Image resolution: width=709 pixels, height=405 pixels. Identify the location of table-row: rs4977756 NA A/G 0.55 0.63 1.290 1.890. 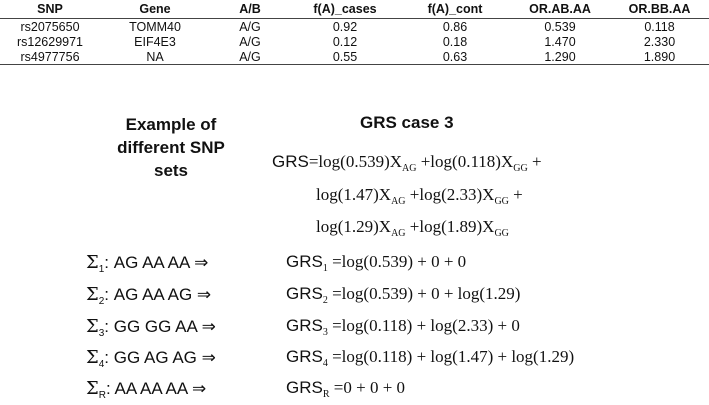
(354, 57).